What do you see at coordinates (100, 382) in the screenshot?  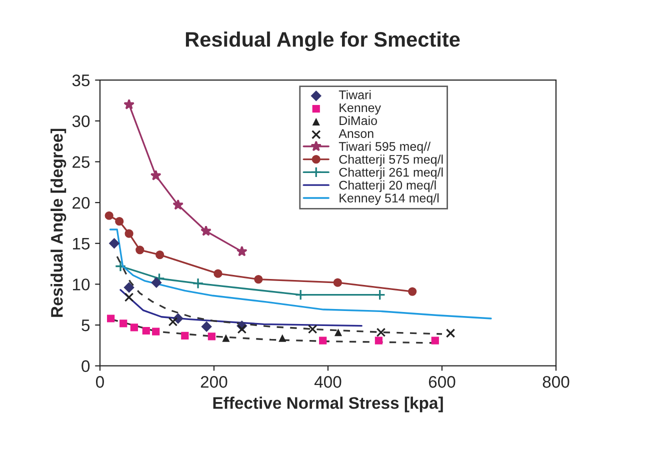 I see `x-tick-label: 0` at bounding box center [100, 382].